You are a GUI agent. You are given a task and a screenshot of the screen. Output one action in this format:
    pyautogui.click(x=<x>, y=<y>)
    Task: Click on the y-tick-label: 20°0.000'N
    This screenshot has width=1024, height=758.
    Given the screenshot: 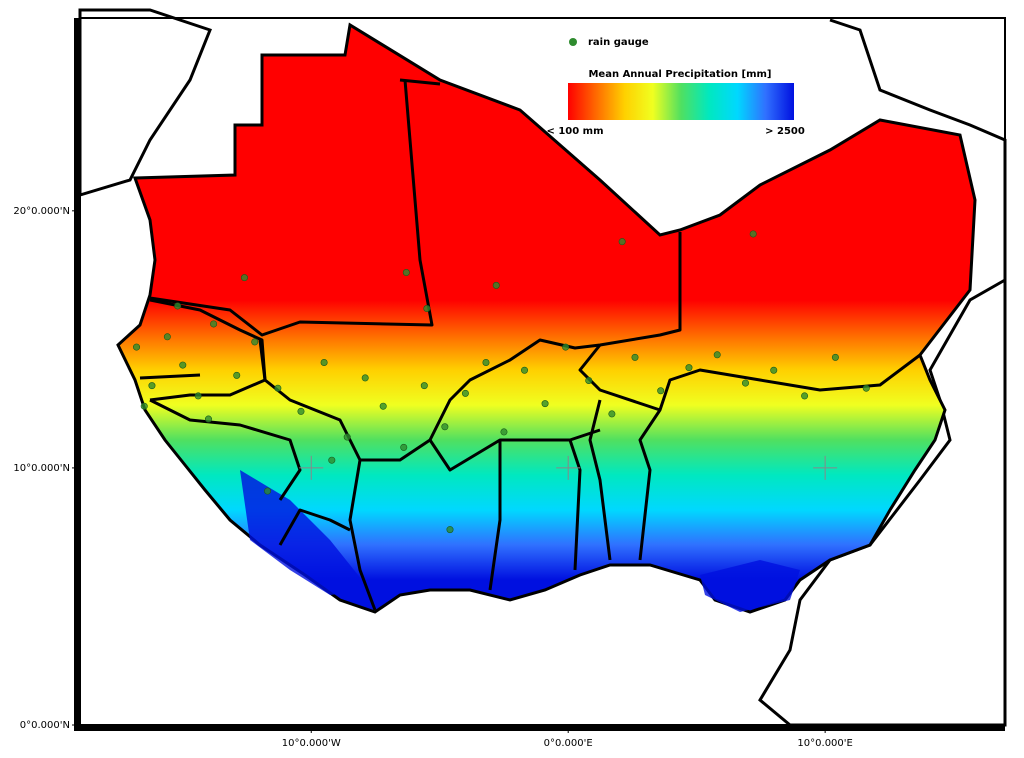 What is the action you would take?
    pyautogui.click(x=41, y=211)
    